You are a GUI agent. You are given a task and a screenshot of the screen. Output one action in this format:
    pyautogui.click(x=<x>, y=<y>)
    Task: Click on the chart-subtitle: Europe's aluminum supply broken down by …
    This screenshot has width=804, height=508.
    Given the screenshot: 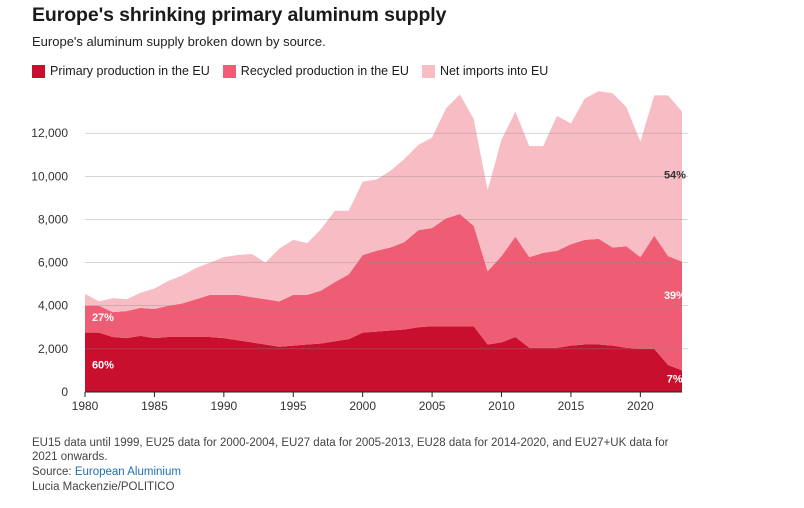 What is the action you would take?
    pyautogui.click(x=179, y=41)
    